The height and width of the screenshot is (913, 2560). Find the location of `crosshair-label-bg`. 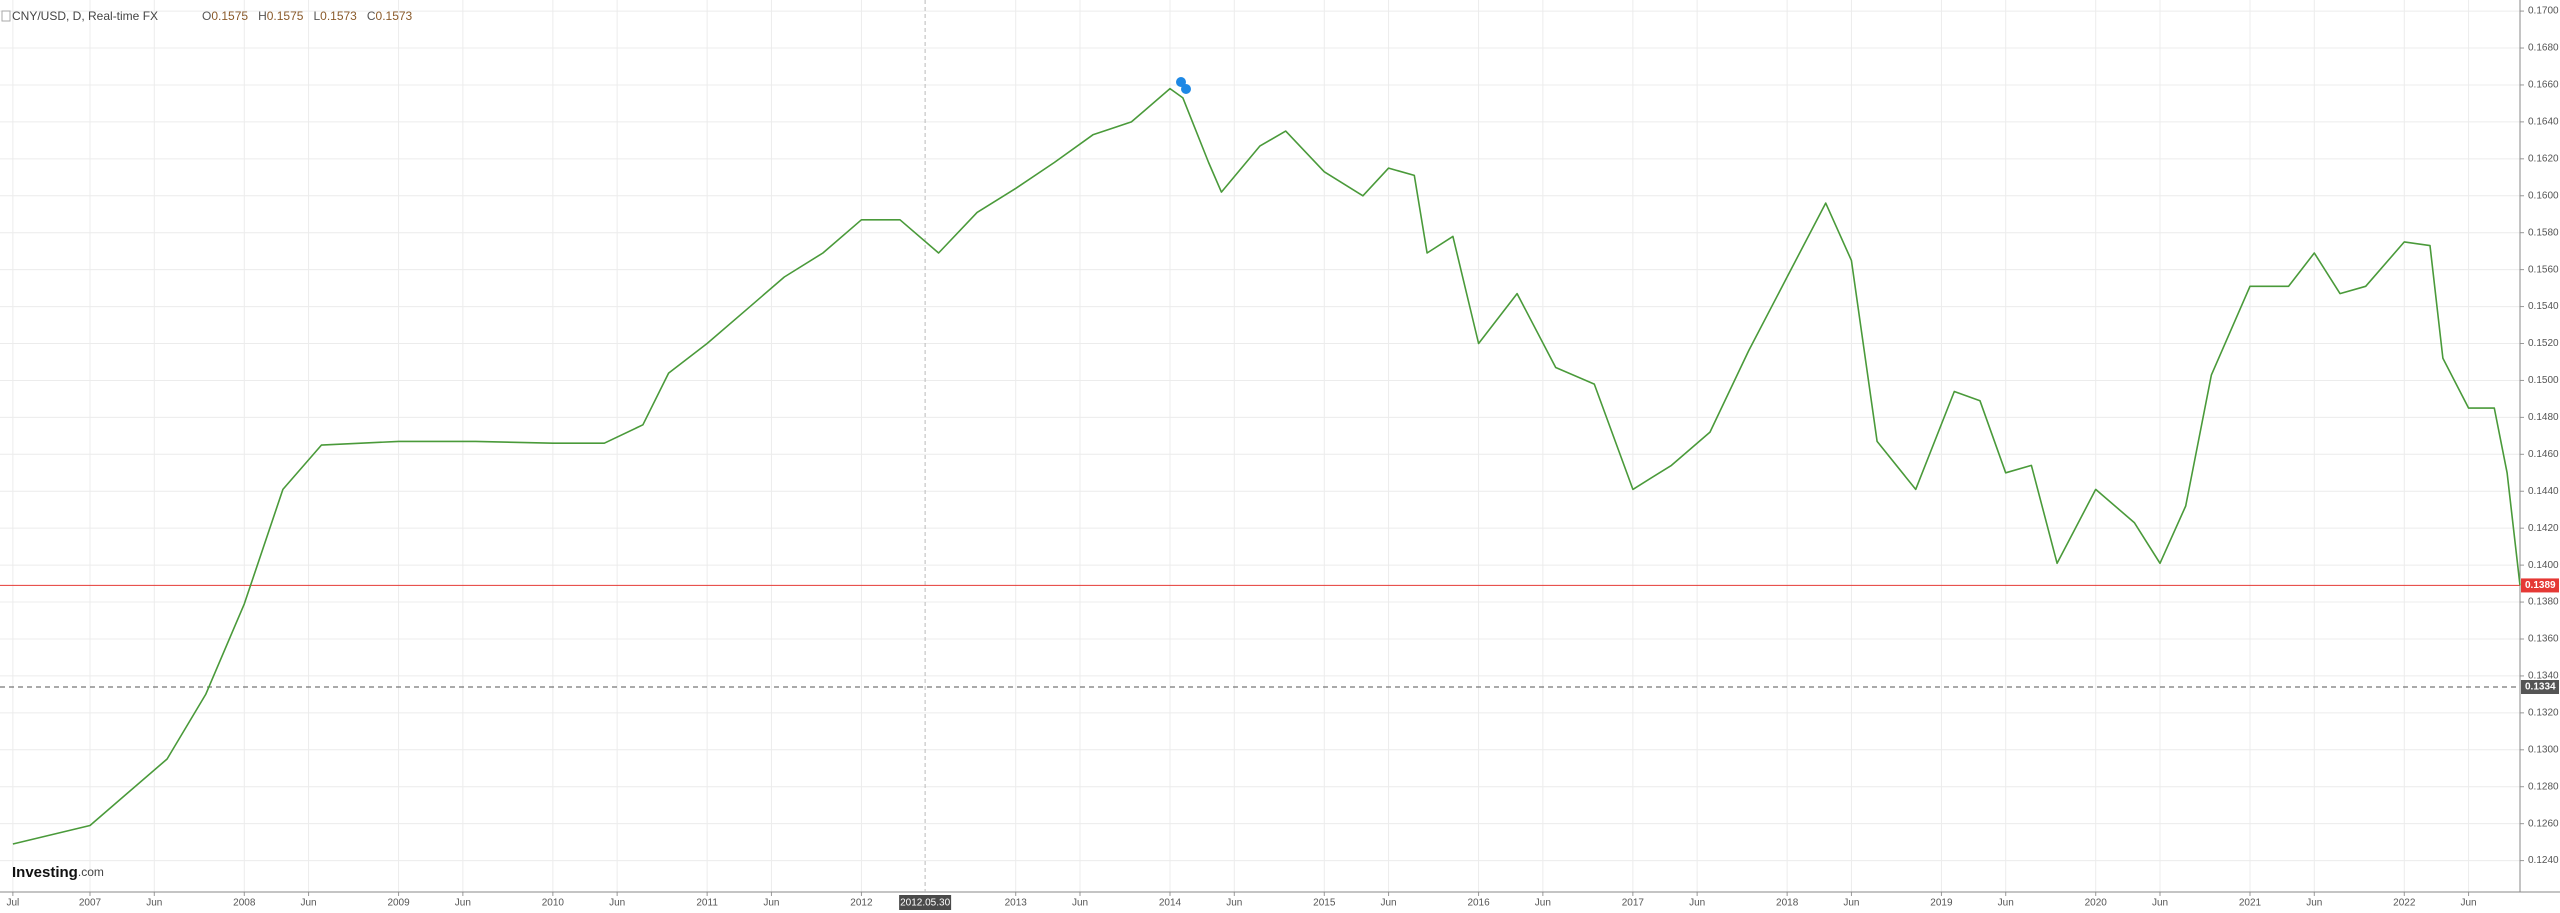

crosshair-label-bg is located at coordinates (925, 902).